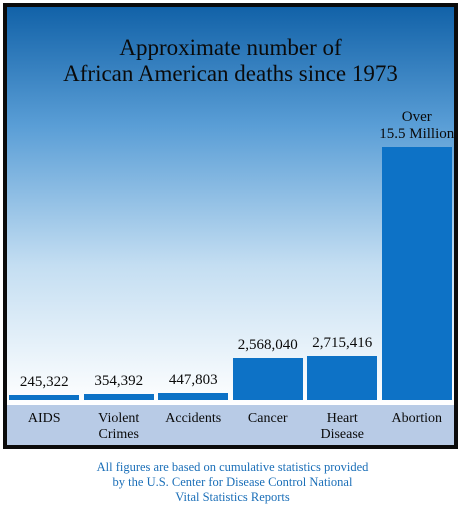 Image resolution: width=465 pixels, height=510 pixels. What do you see at coordinates (417, 418) in the screenshot?
I see `category-label-5: Abortion` at bounding box center [417, 418].